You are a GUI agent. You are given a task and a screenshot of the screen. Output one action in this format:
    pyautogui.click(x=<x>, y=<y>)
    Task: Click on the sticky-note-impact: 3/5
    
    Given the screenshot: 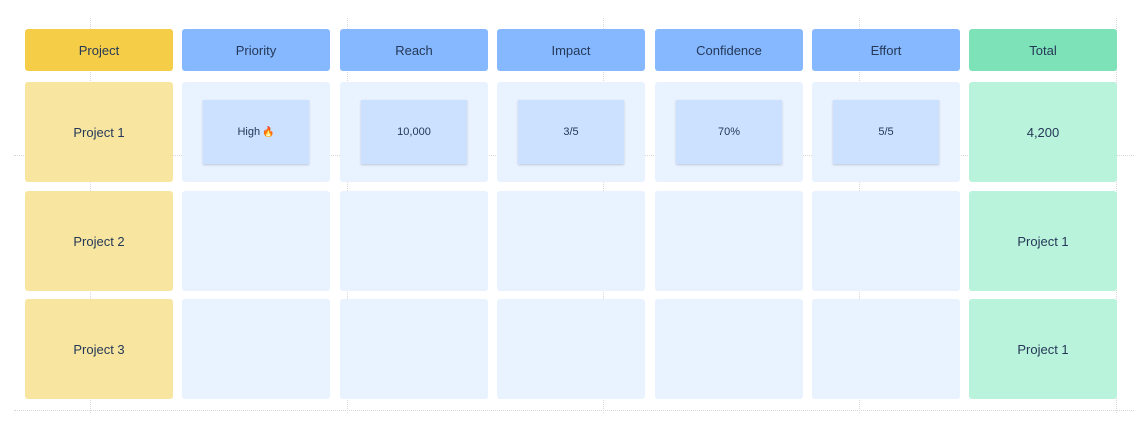 What is the action you would take?
    pyautogui.click(x=571, y=132)
    